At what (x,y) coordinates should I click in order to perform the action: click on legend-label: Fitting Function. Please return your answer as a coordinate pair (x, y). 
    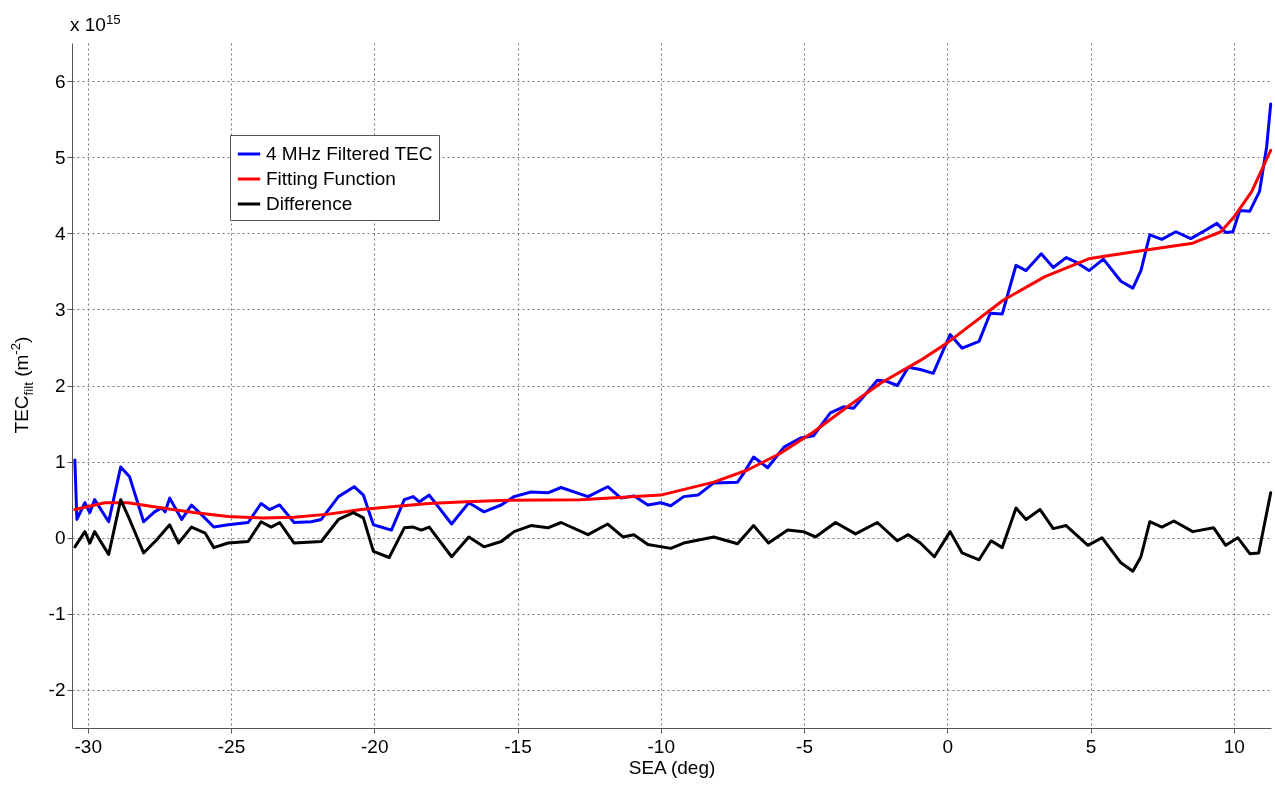
    Looking at the image, I should click on (331, 178).